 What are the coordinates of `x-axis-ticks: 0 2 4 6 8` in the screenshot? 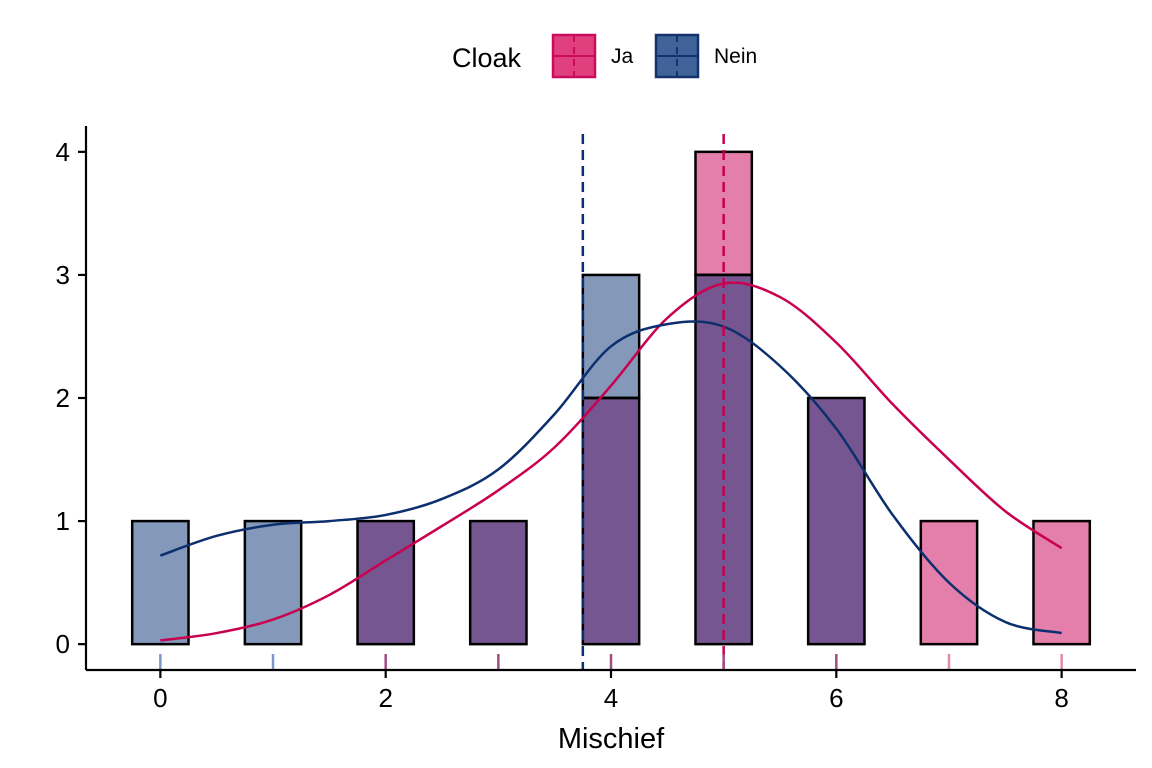 It's located at (611, 691).